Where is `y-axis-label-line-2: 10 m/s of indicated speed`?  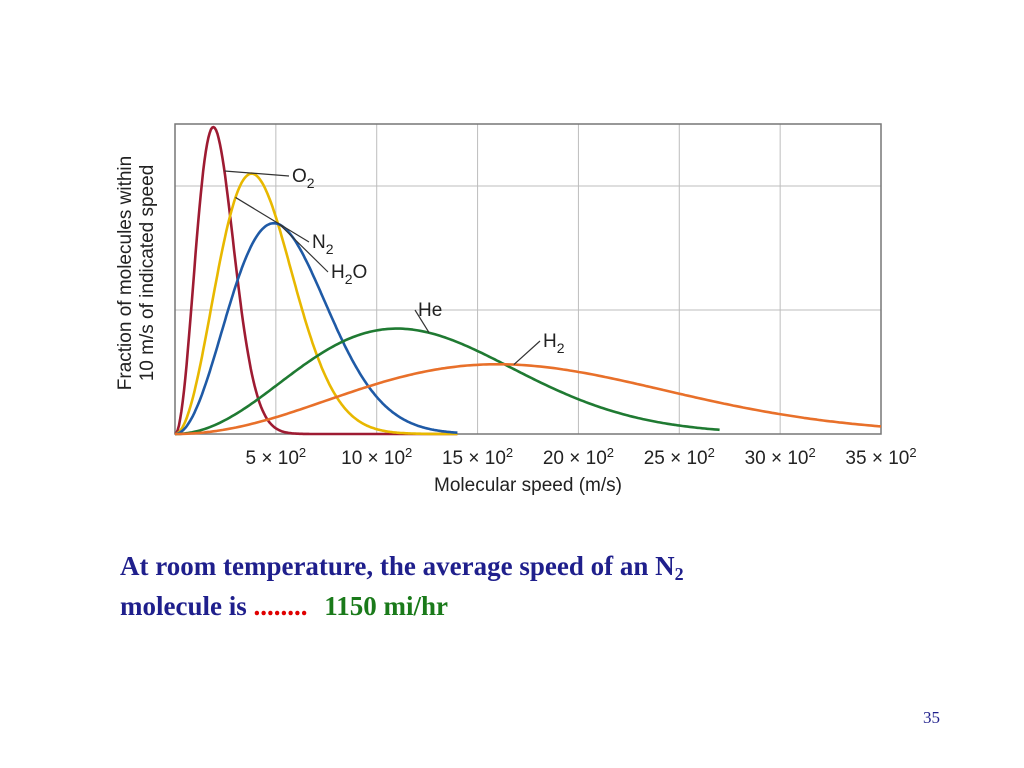 y-axis-label-line-2: 10 m/s of indicated speed is located at coordinates (147, 273).